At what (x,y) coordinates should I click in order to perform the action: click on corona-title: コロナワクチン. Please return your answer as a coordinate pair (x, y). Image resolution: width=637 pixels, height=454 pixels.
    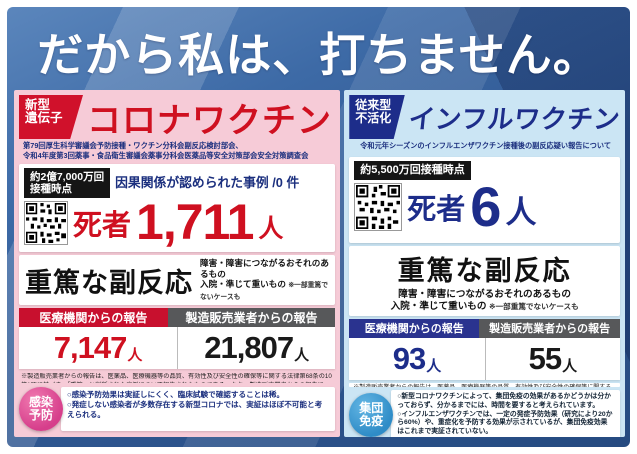
    Looking at the image, I should click on (209, 120).